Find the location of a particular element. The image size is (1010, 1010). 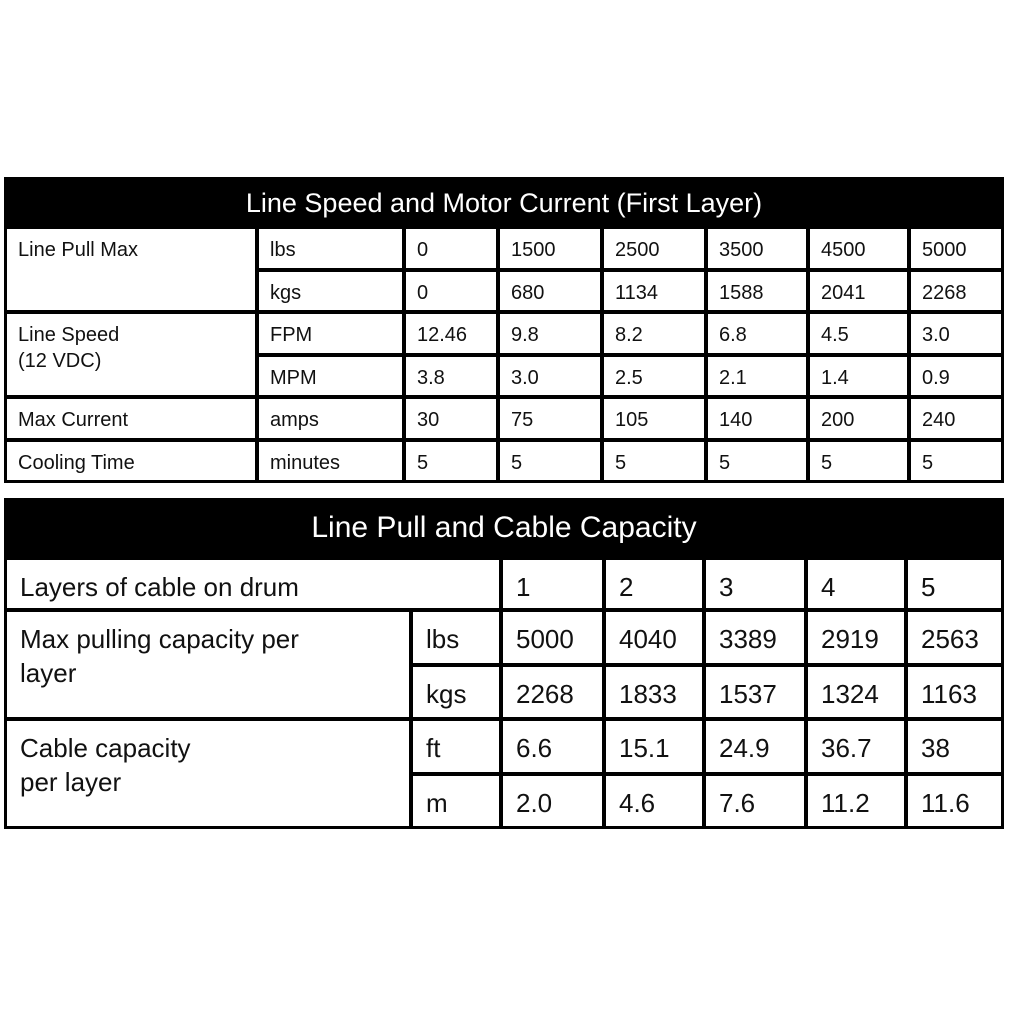

value-cell: 24.9 is located at coordinates (755, 746).